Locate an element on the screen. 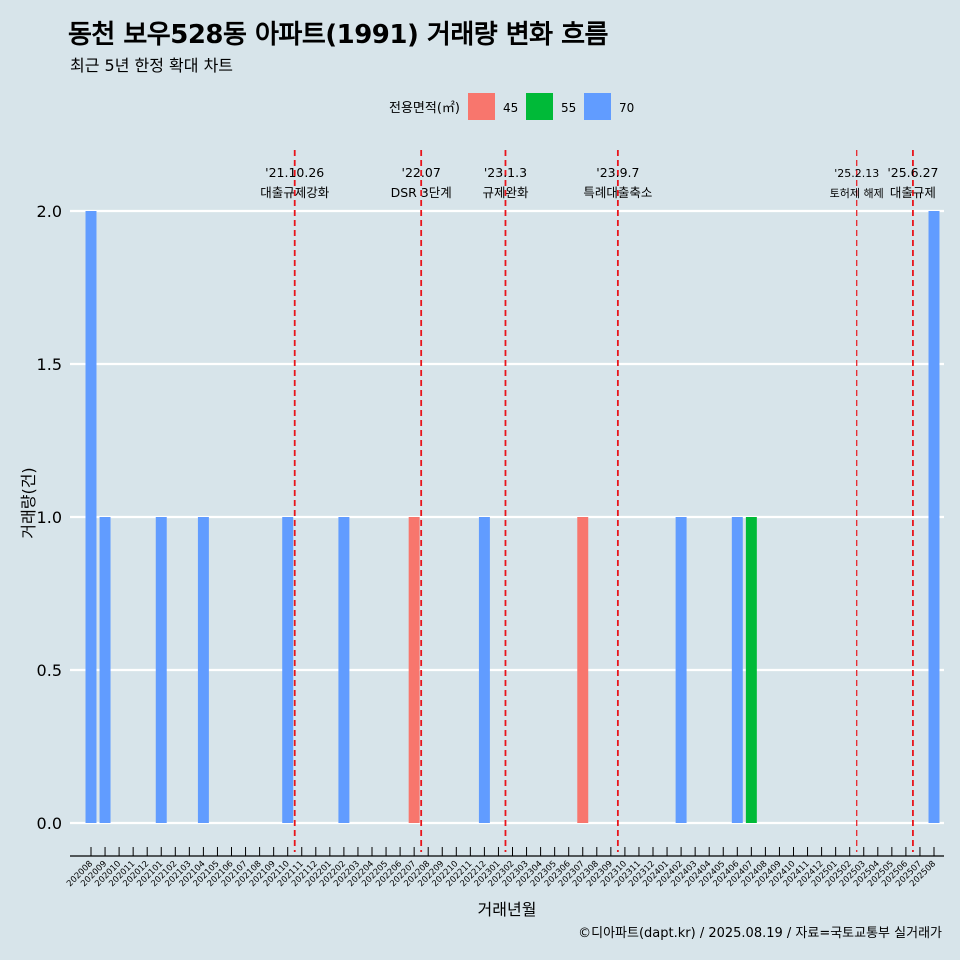 The height and width of the screenshot is (960, 960). event-label: DSR 3단계 is located at coordinates (421, 192).